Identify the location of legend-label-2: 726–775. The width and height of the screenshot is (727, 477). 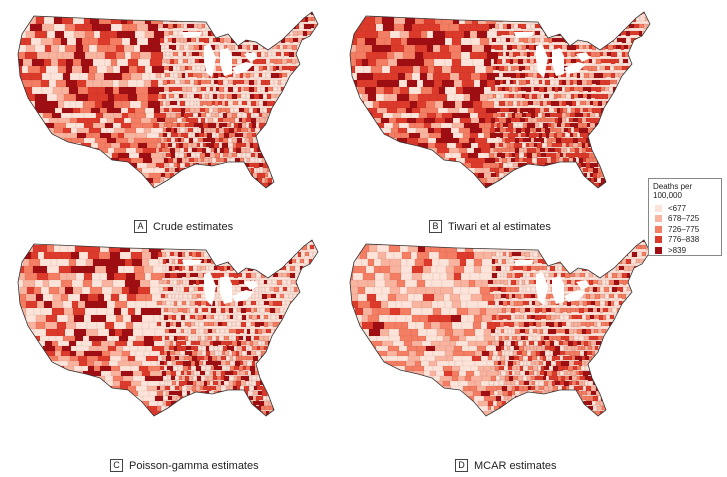
(684, 229).